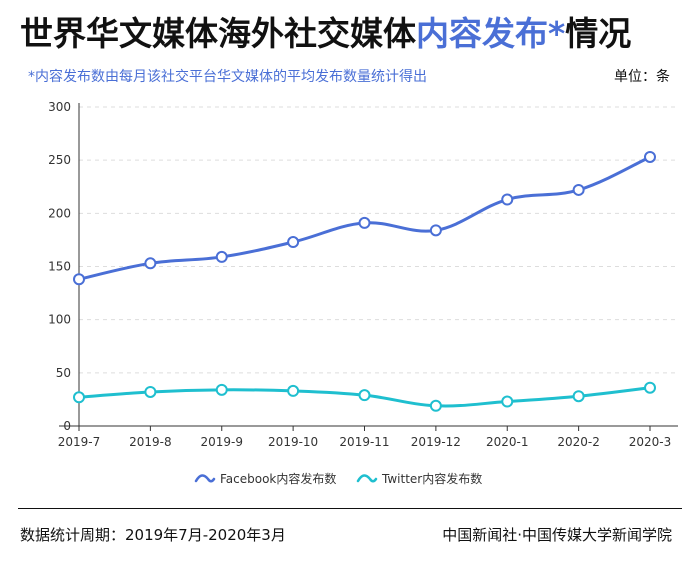 Image resolution: width=700 pixels, height=576 pixels. I want to click on x-tick-label: 2020-1, so click(507, 442).